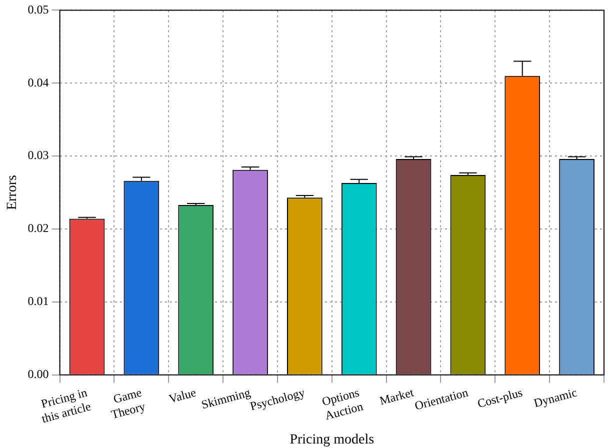 This screenshot has width=608, height=448. I want to click on x-tick-label: Market, so click(397, 396).